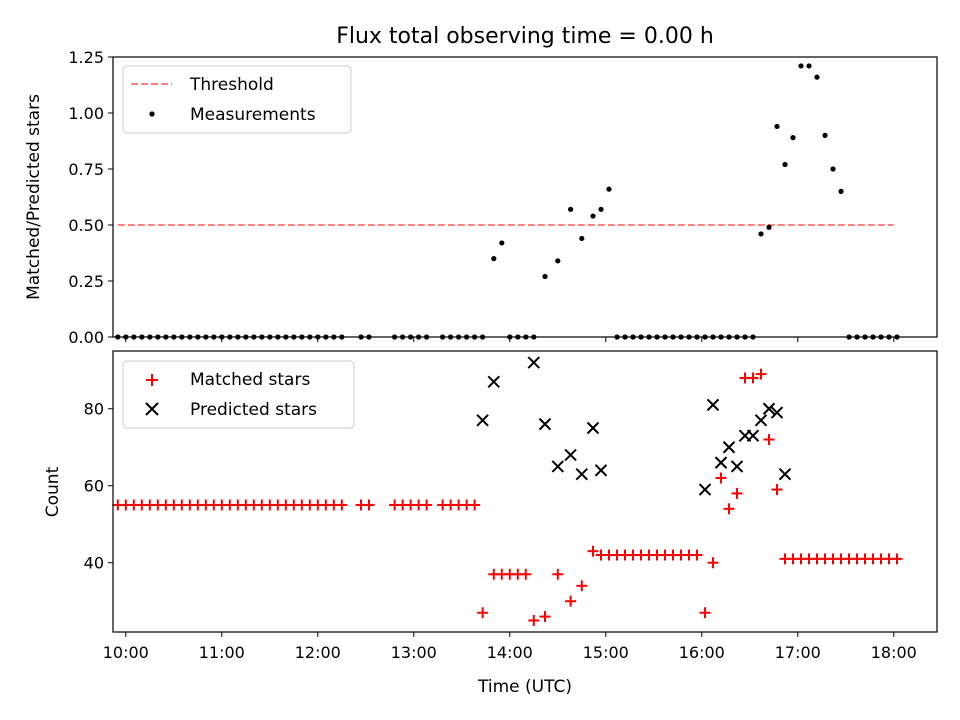 This screenshot has width=960, height=720. I want to click on top-y-tick-label: 1.25, so click(86, 57).